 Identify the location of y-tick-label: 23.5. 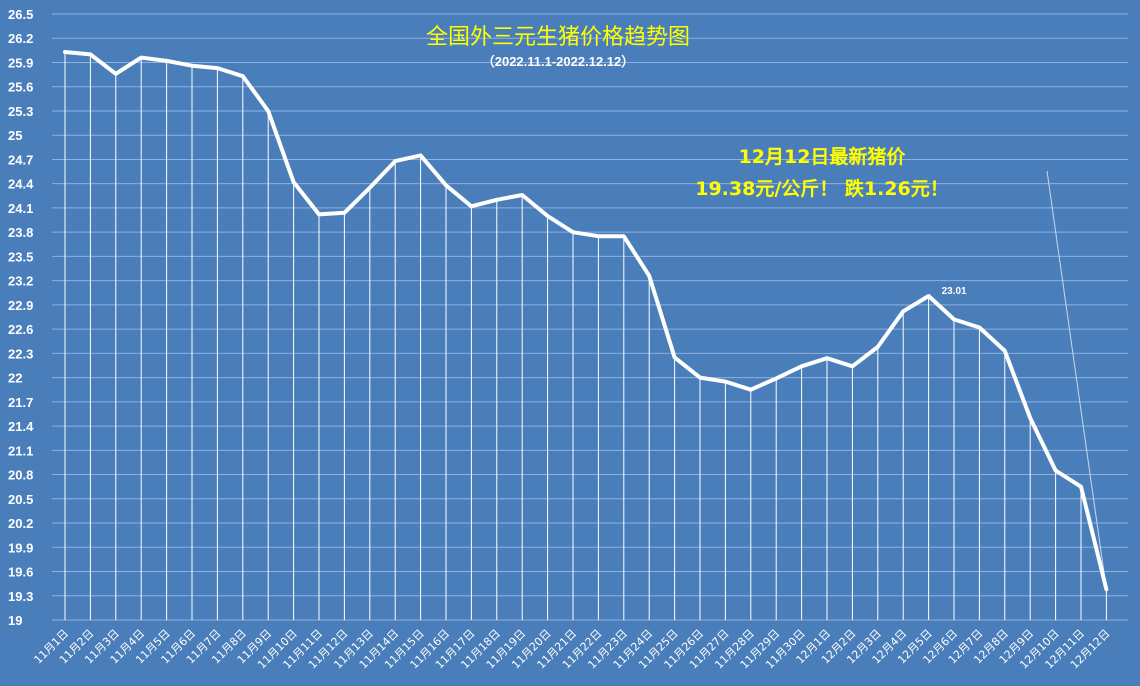
(20, 256).